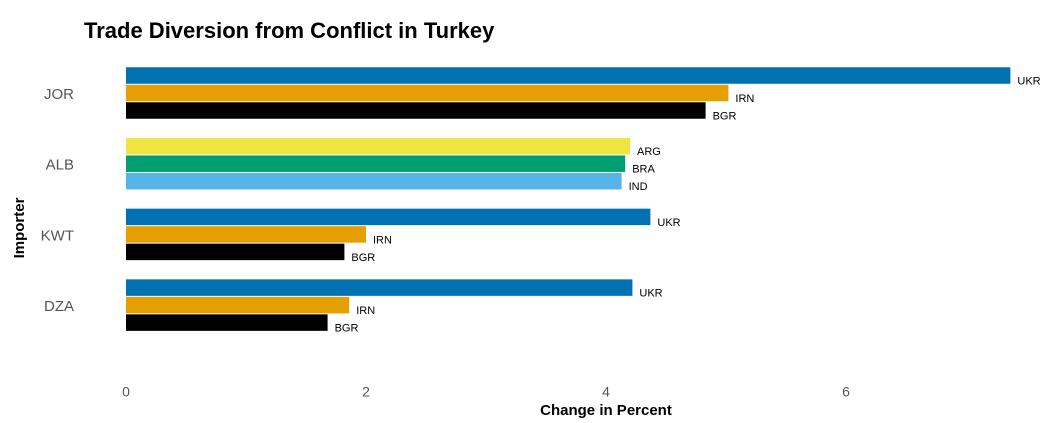 Image resolution: width=1047 pixels, height=423 pixels. What do you see at coordinates (366, 392) in the screenshot?
I see `x-tick-label: 2` at bounding box center [366, 392].